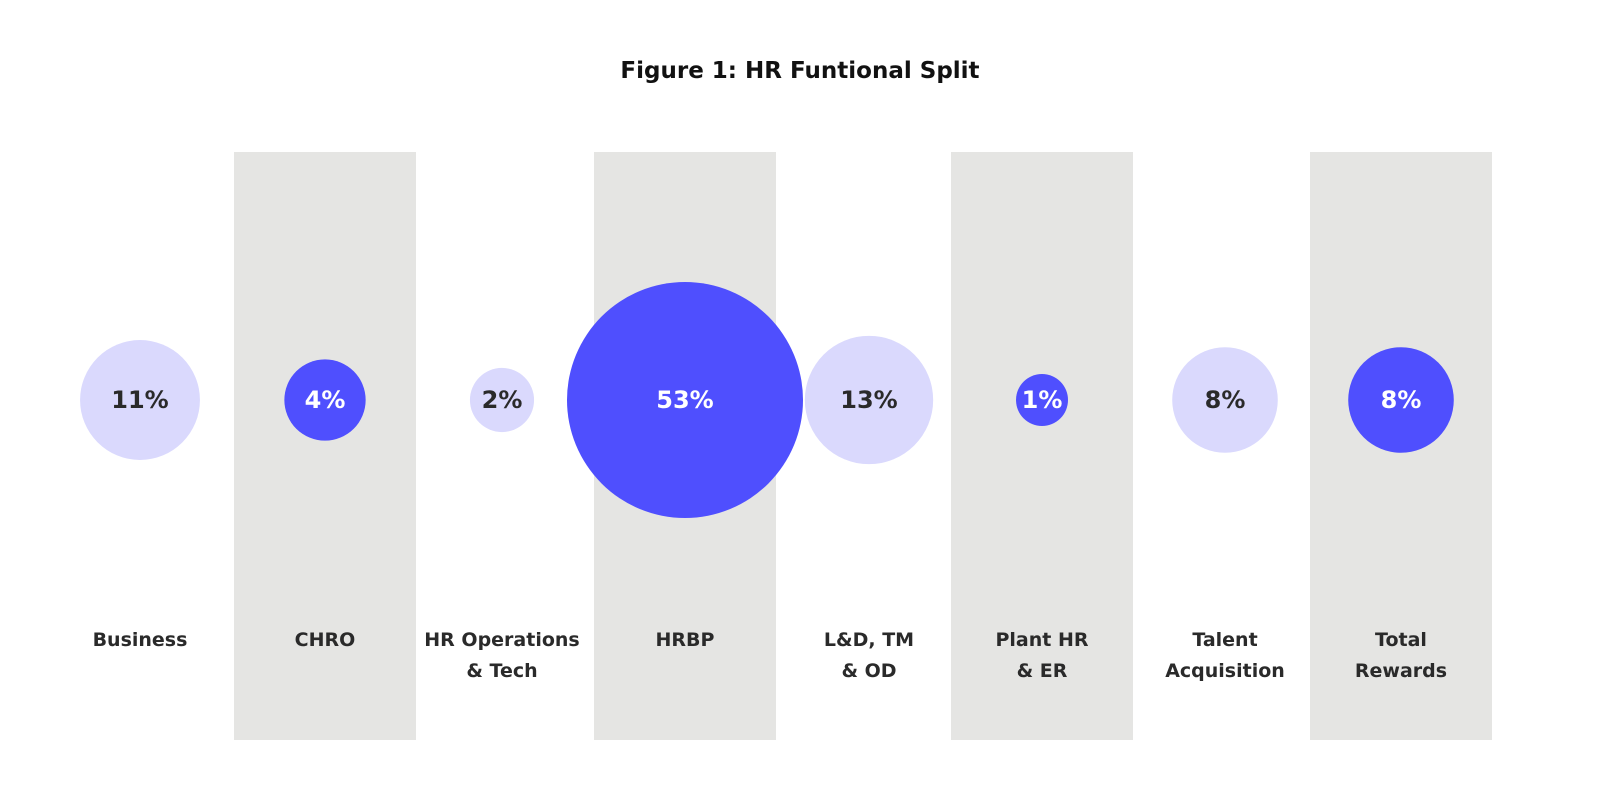 The image size is (1600, 800). I want to click on category-label: CHRO, so click(325, 640).